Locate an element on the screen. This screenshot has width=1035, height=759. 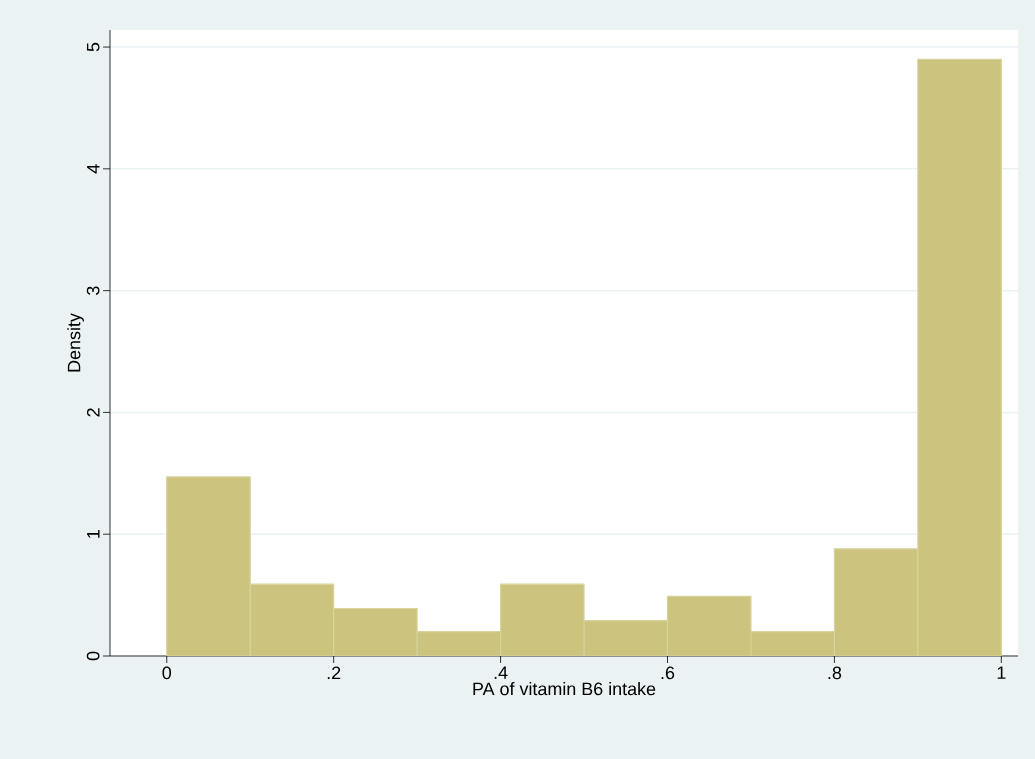
x-tick-label: .4 is located at coordinates (501, 672).